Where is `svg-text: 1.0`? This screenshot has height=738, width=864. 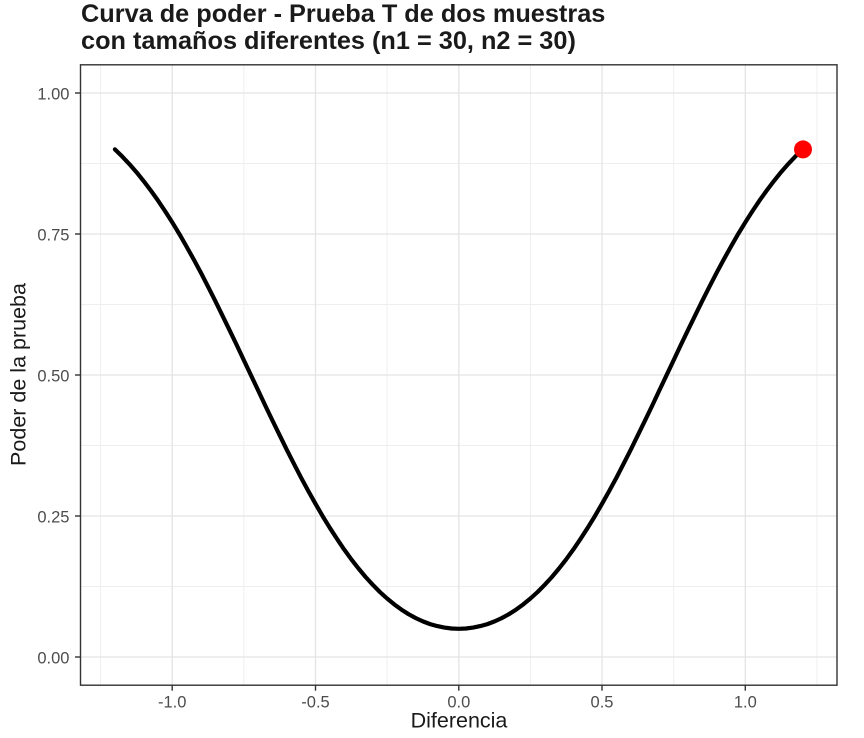 svg-text: 1.0 is located at coordinates (745, 703).